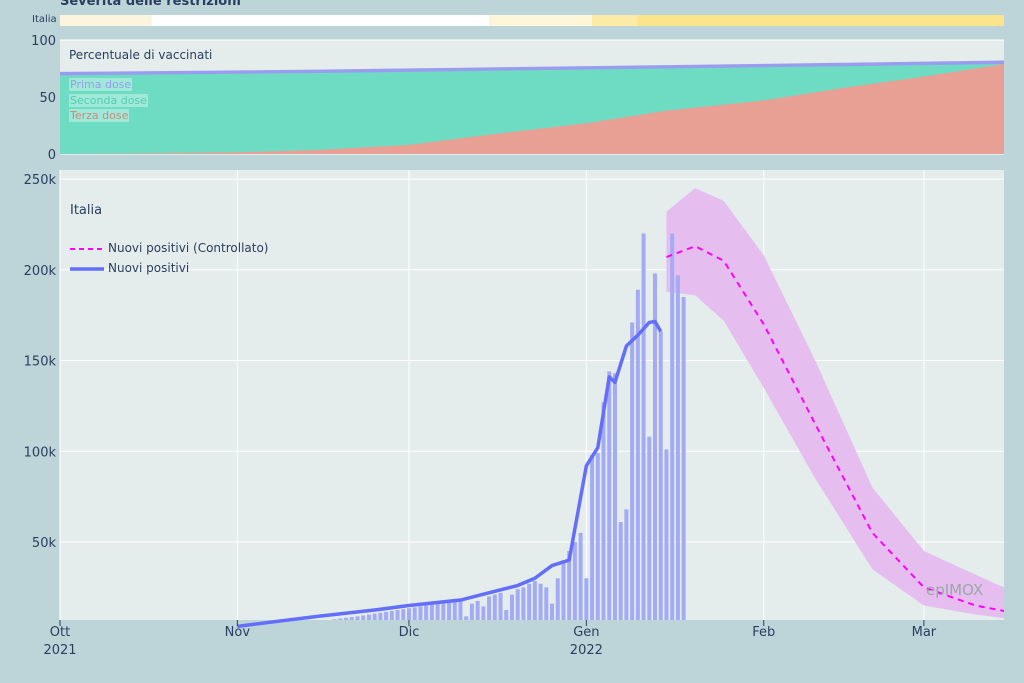 The width and height of the screenshot is (1024, 683). Describe the element at coordinates (586, 632) in the screenshot. I see `x-tick-label: Gen` at that location.